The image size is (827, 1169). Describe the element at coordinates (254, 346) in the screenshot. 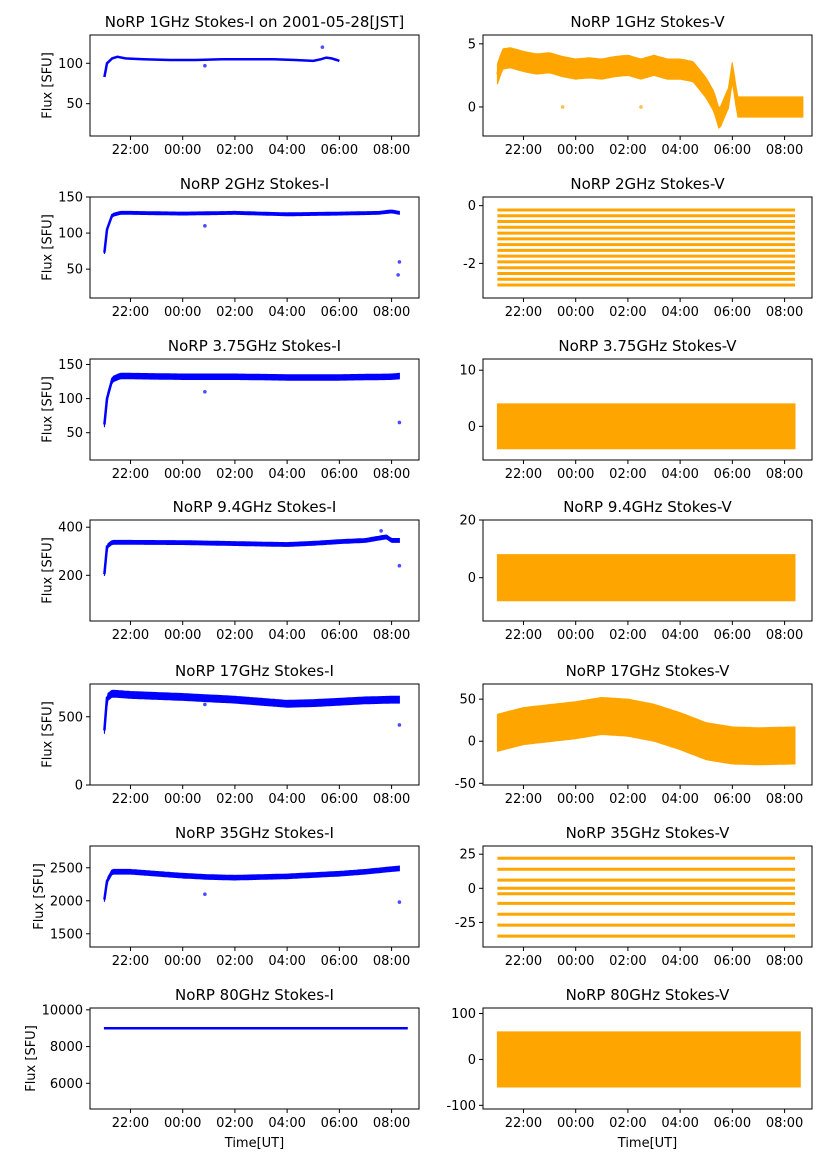

I see `panel-title: NoRP 3.75GHz Stokes-I` at that location.